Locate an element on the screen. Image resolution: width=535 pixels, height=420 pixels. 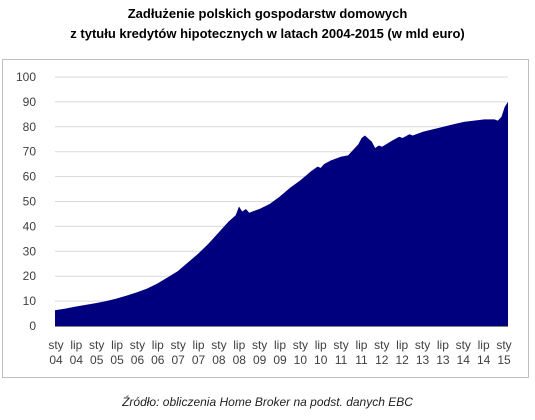
y-tick-label: 0 is located at coordinates (32, 326).